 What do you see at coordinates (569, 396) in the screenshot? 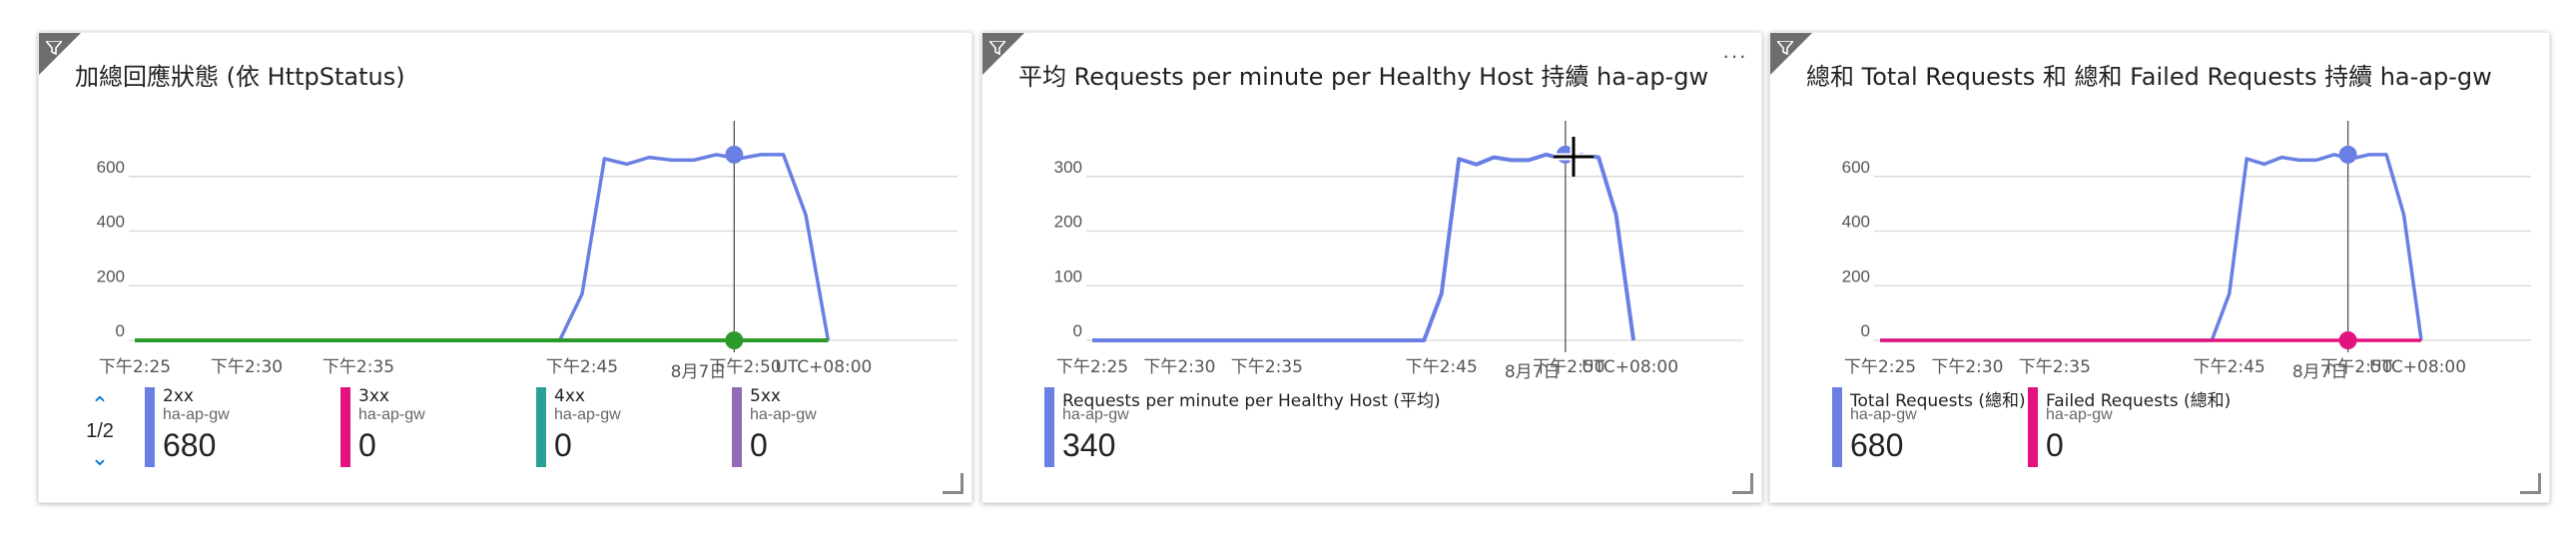
I see `legend-name: 4xx` at bounding box center [569, 396].